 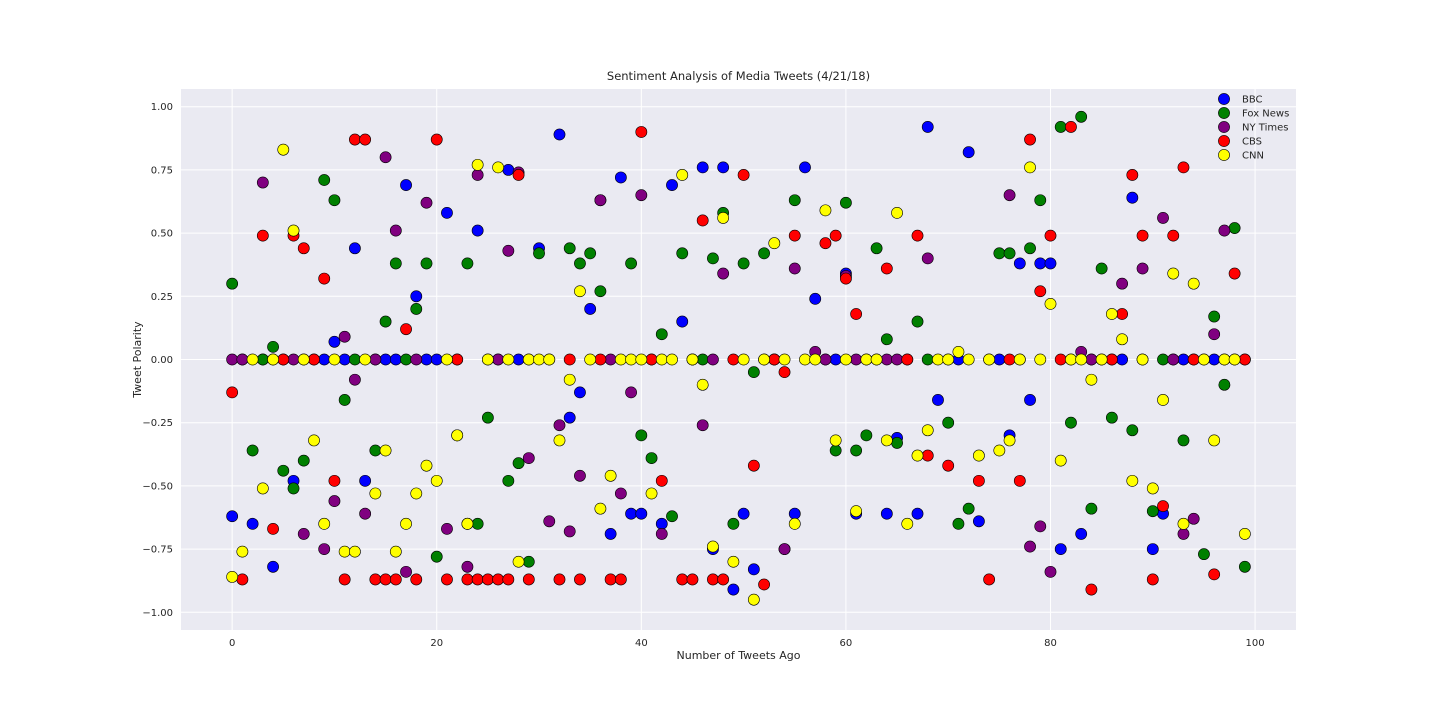 What do you see at coordinates (162, 170) in the screenshot?
I see `y-tick-label: 0.75` at bounding box center [162, 170].